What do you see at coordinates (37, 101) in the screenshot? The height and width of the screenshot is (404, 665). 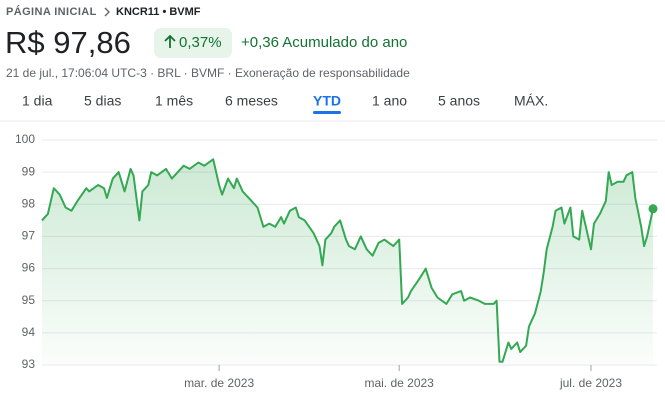 I see `tab: 1 dia` at bounding box center [37, 101].